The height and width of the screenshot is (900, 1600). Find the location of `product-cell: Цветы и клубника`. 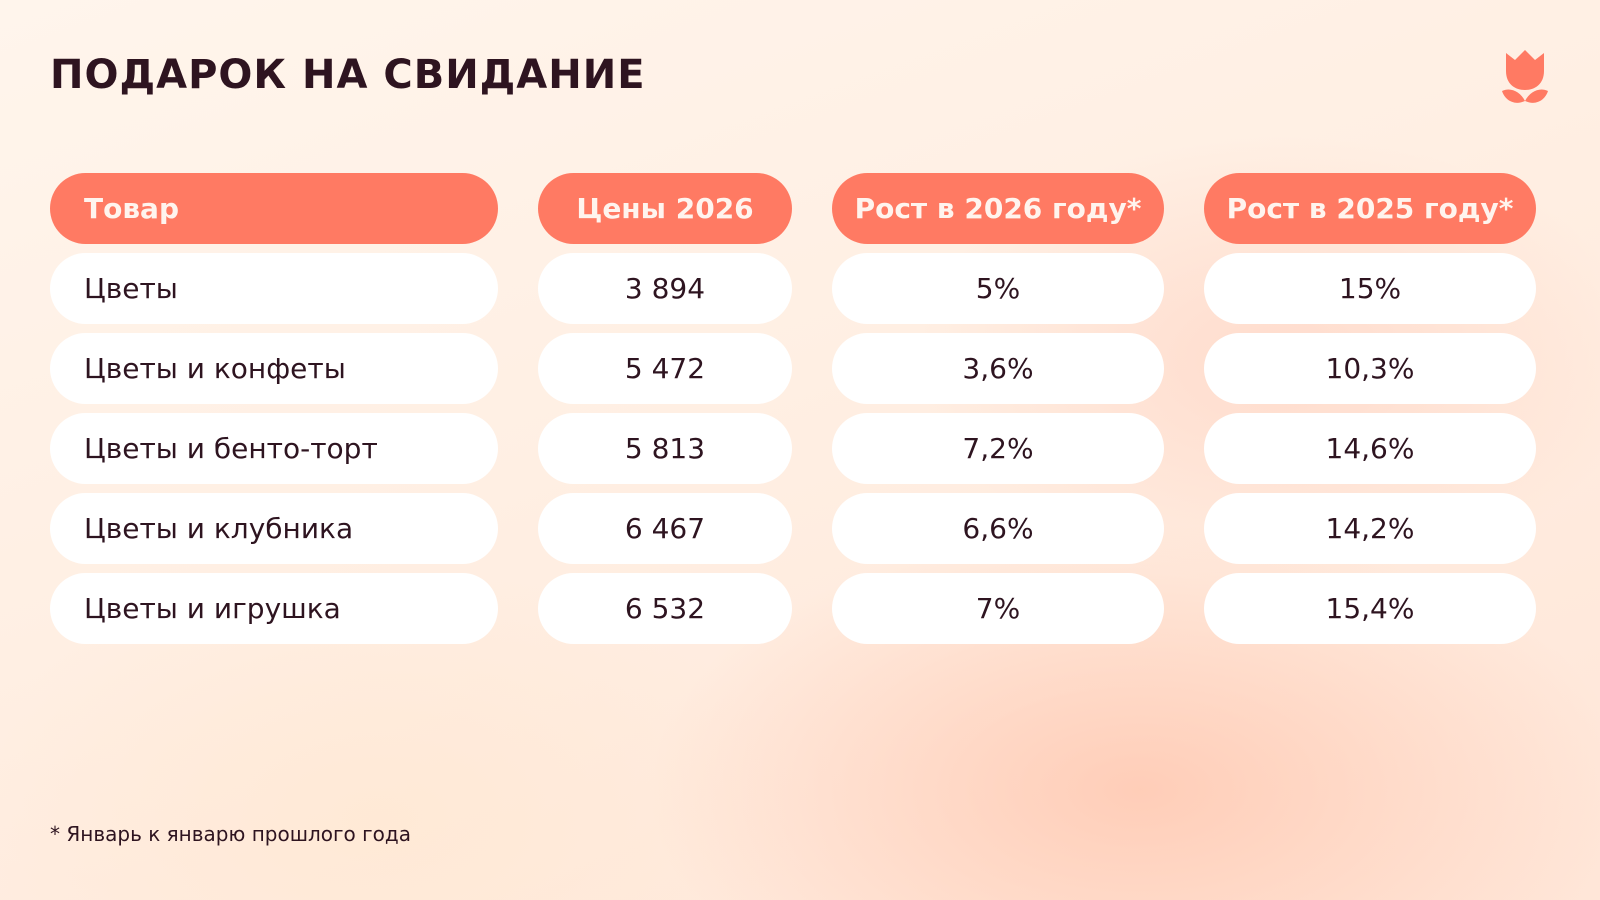

product-cell: Цветы и клубника is located at coordinates (274, 528).